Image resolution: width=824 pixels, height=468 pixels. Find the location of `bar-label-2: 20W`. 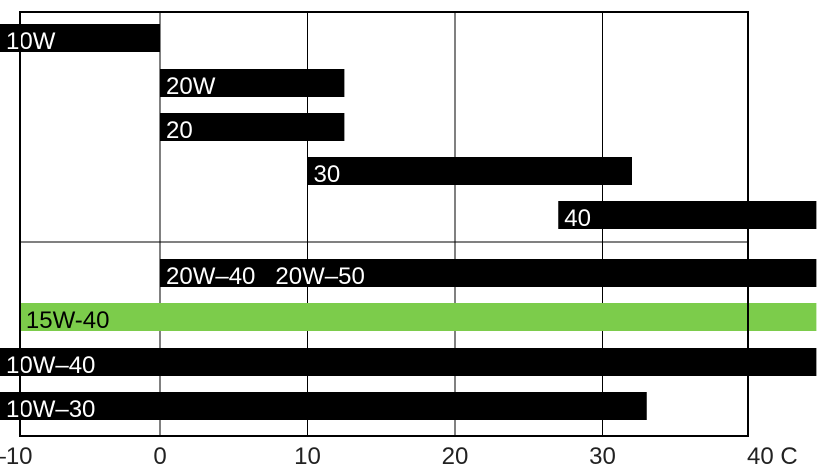

bar-label-2: 20W is located at coordinates (191, 86).